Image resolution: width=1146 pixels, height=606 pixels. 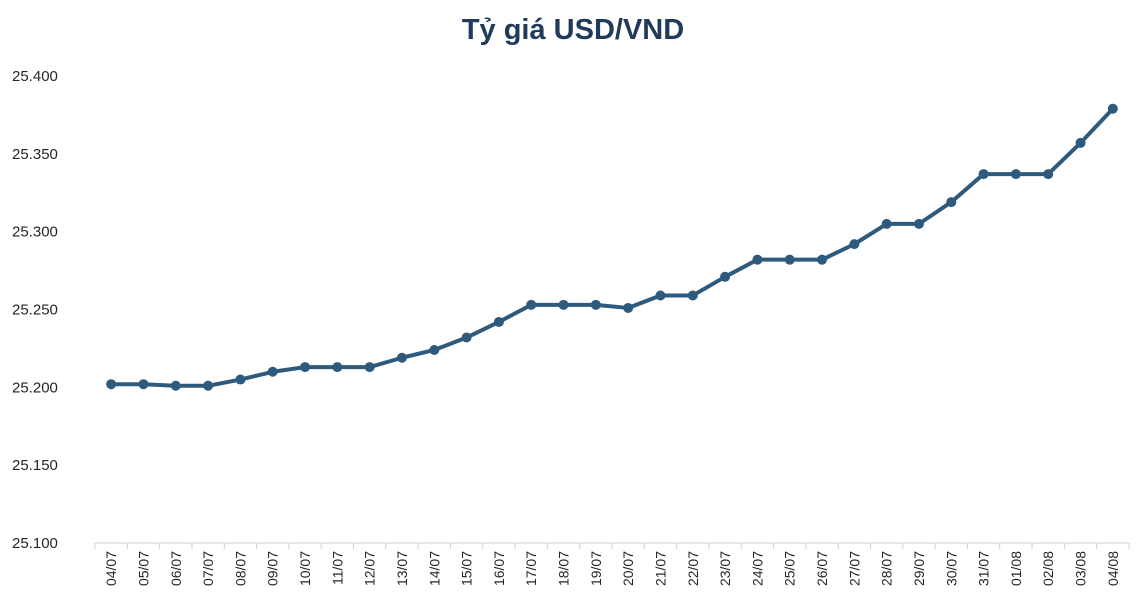 I want to click on y-tick-label: 25.100, so click(x=35, y=543).